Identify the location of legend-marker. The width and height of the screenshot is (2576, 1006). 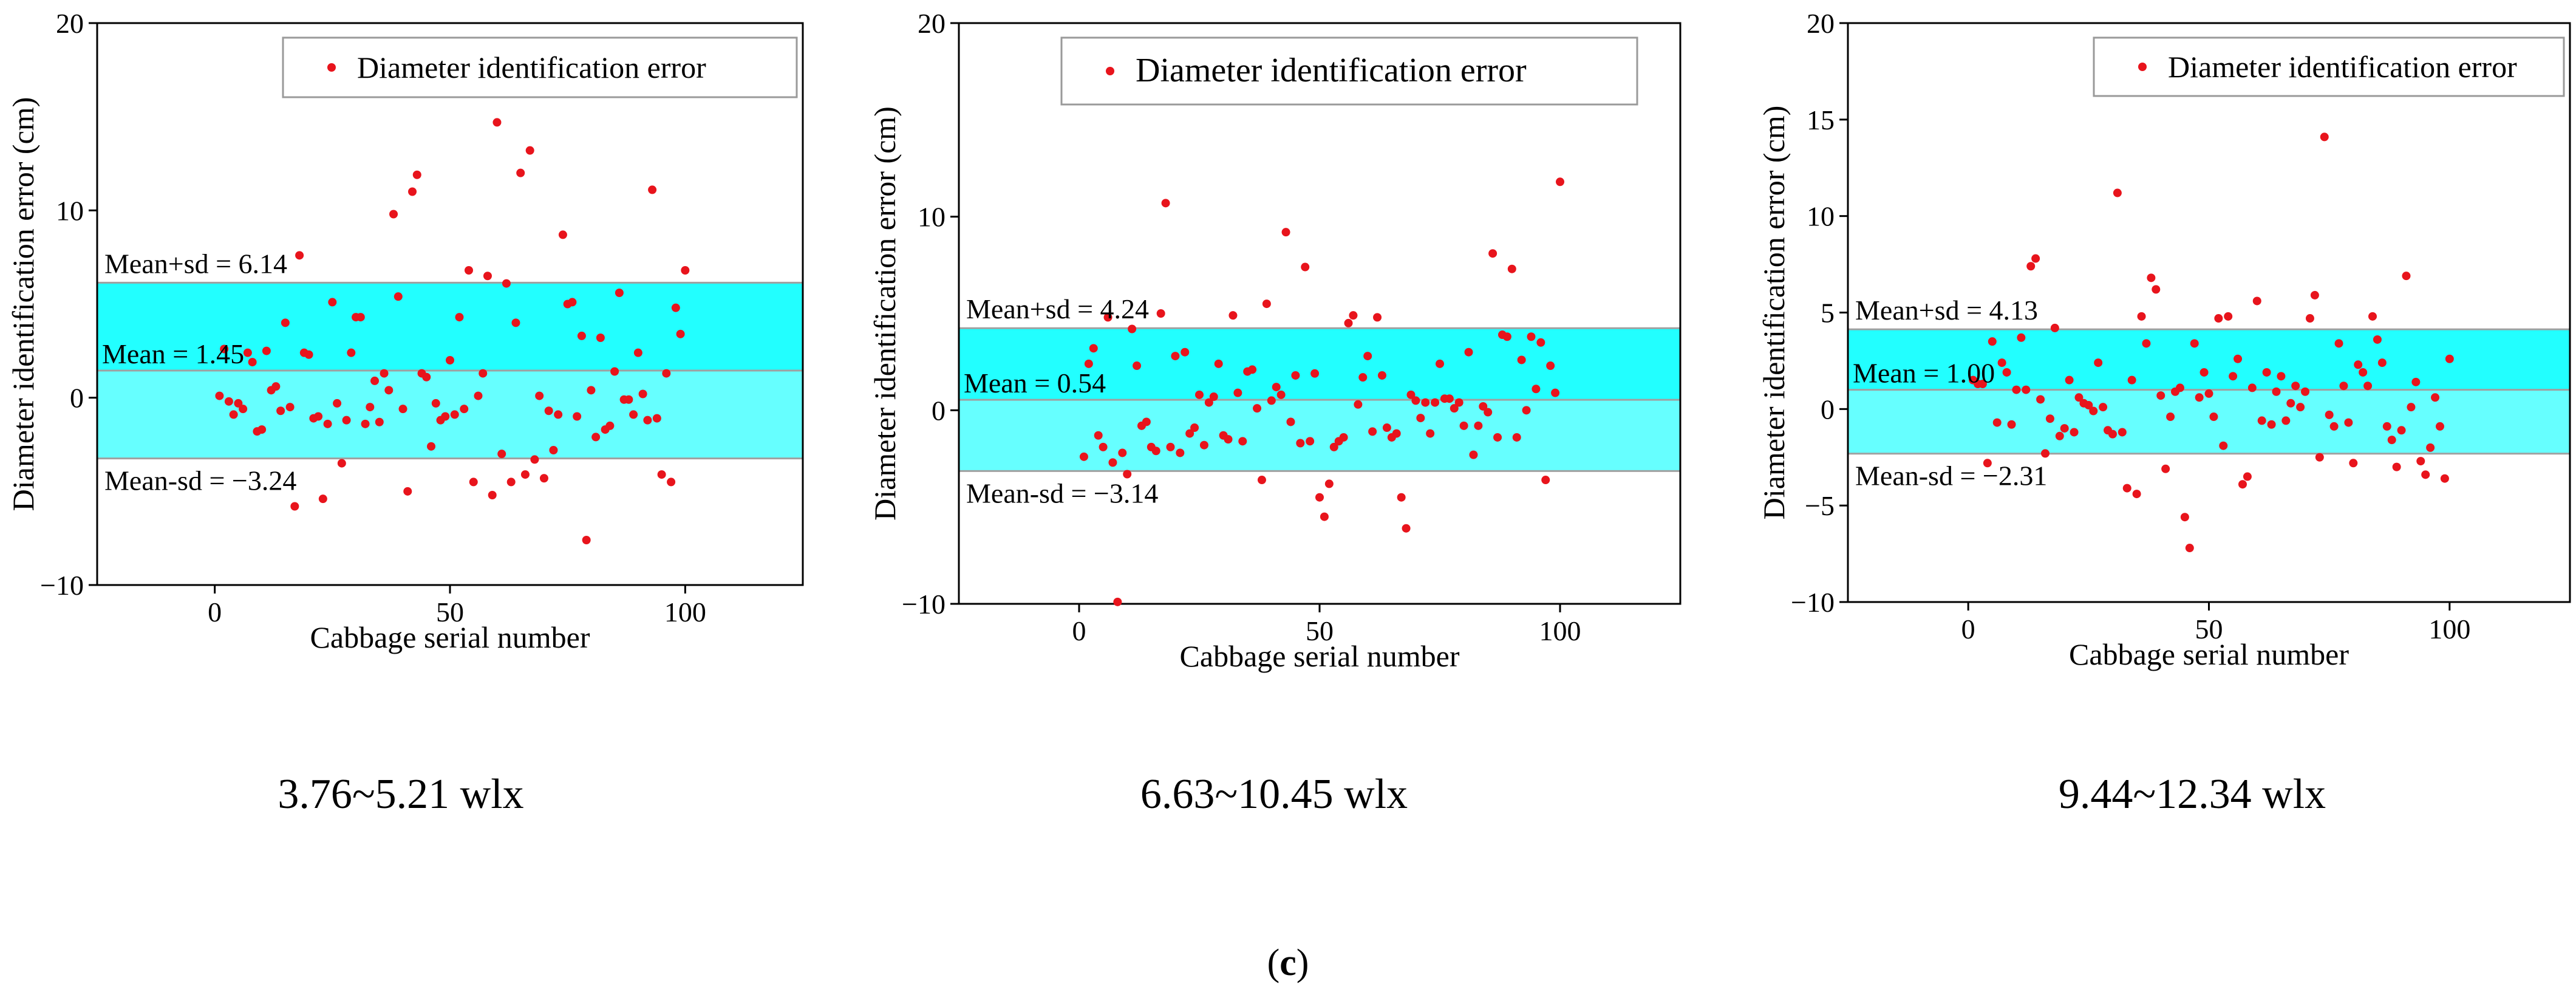
(2142, 67).